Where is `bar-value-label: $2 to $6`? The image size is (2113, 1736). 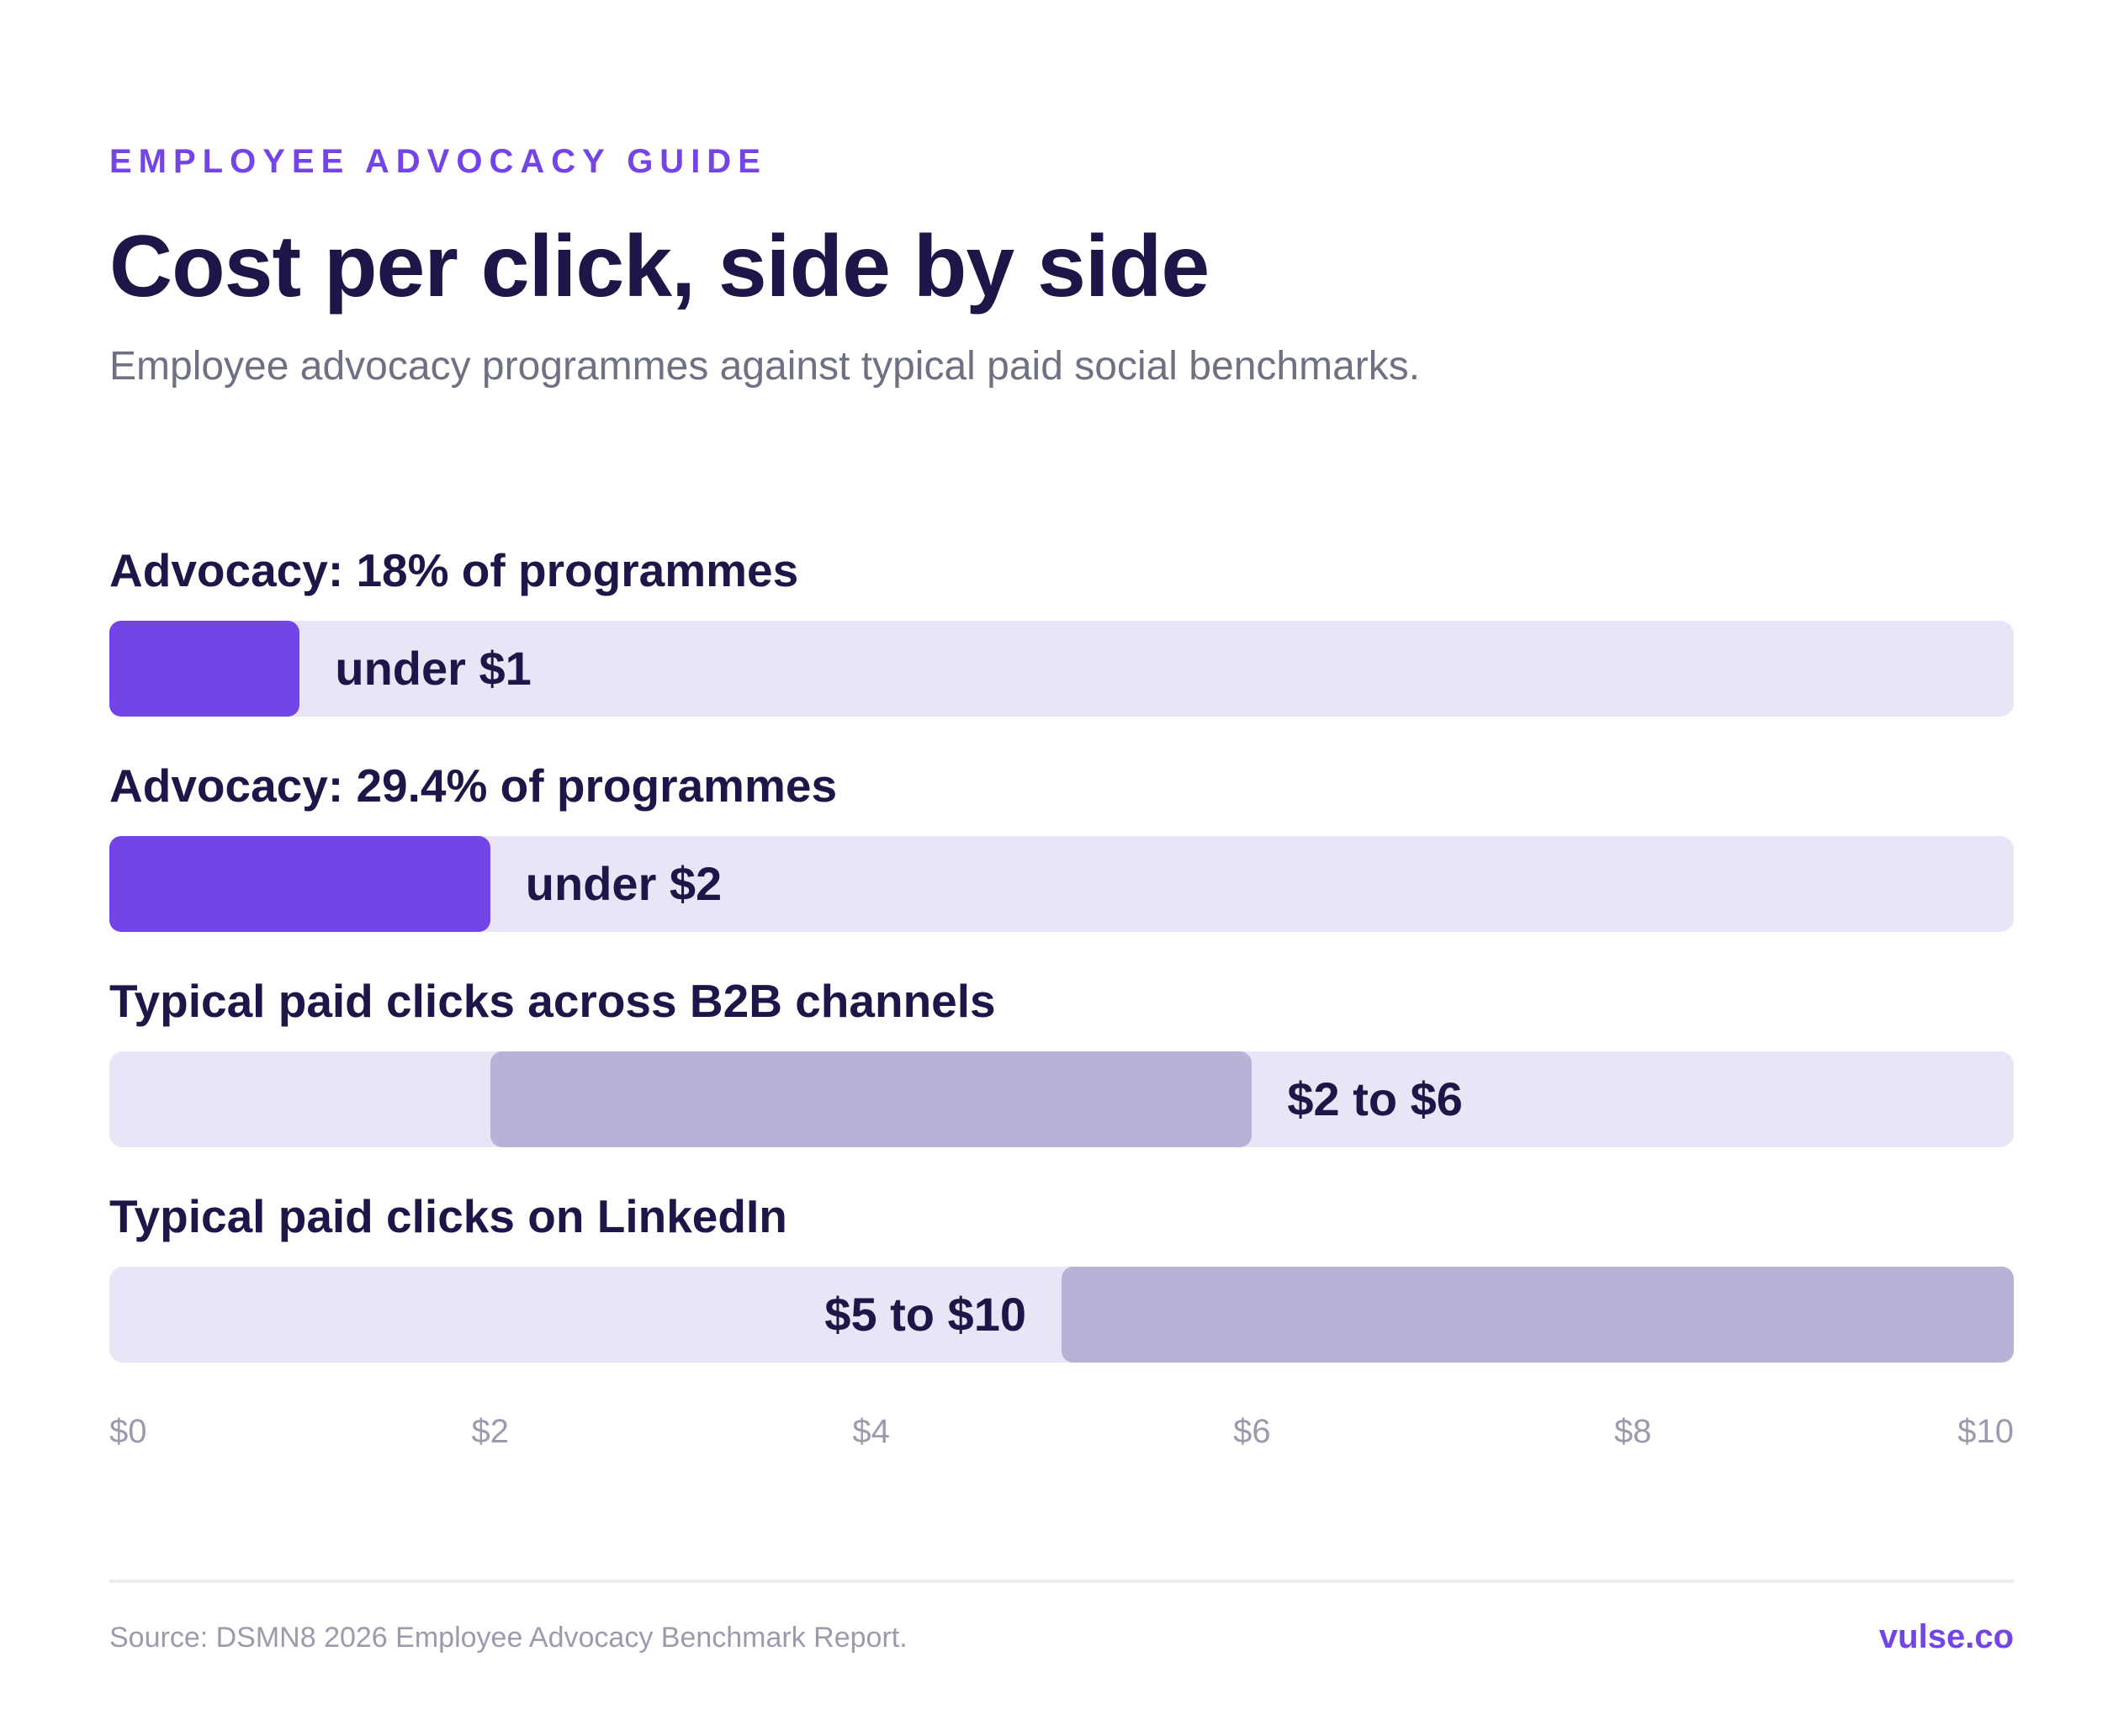 bar-value-label: $2 to $6 is located at coordinates (1375, 1098).